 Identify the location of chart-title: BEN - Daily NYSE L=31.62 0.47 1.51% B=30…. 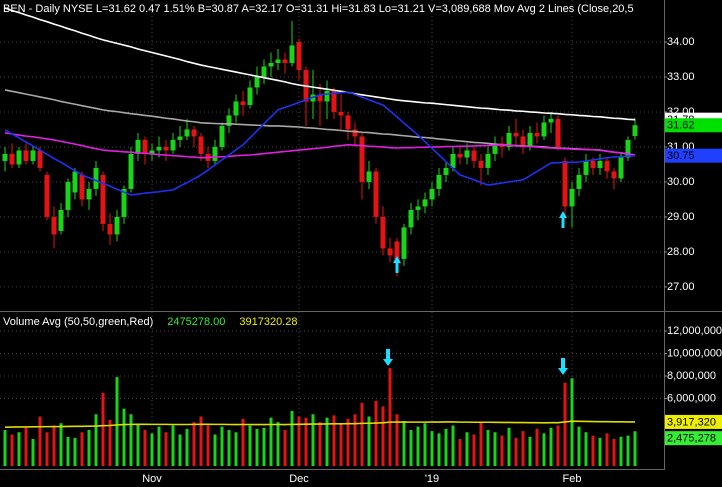
(318, 9).